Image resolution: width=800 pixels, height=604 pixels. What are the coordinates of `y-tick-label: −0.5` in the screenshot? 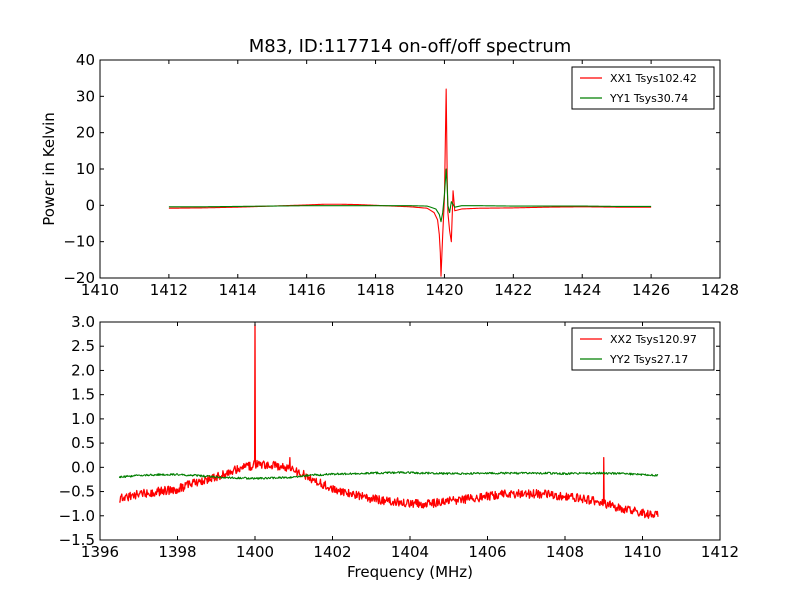 It's located at (77, 492).